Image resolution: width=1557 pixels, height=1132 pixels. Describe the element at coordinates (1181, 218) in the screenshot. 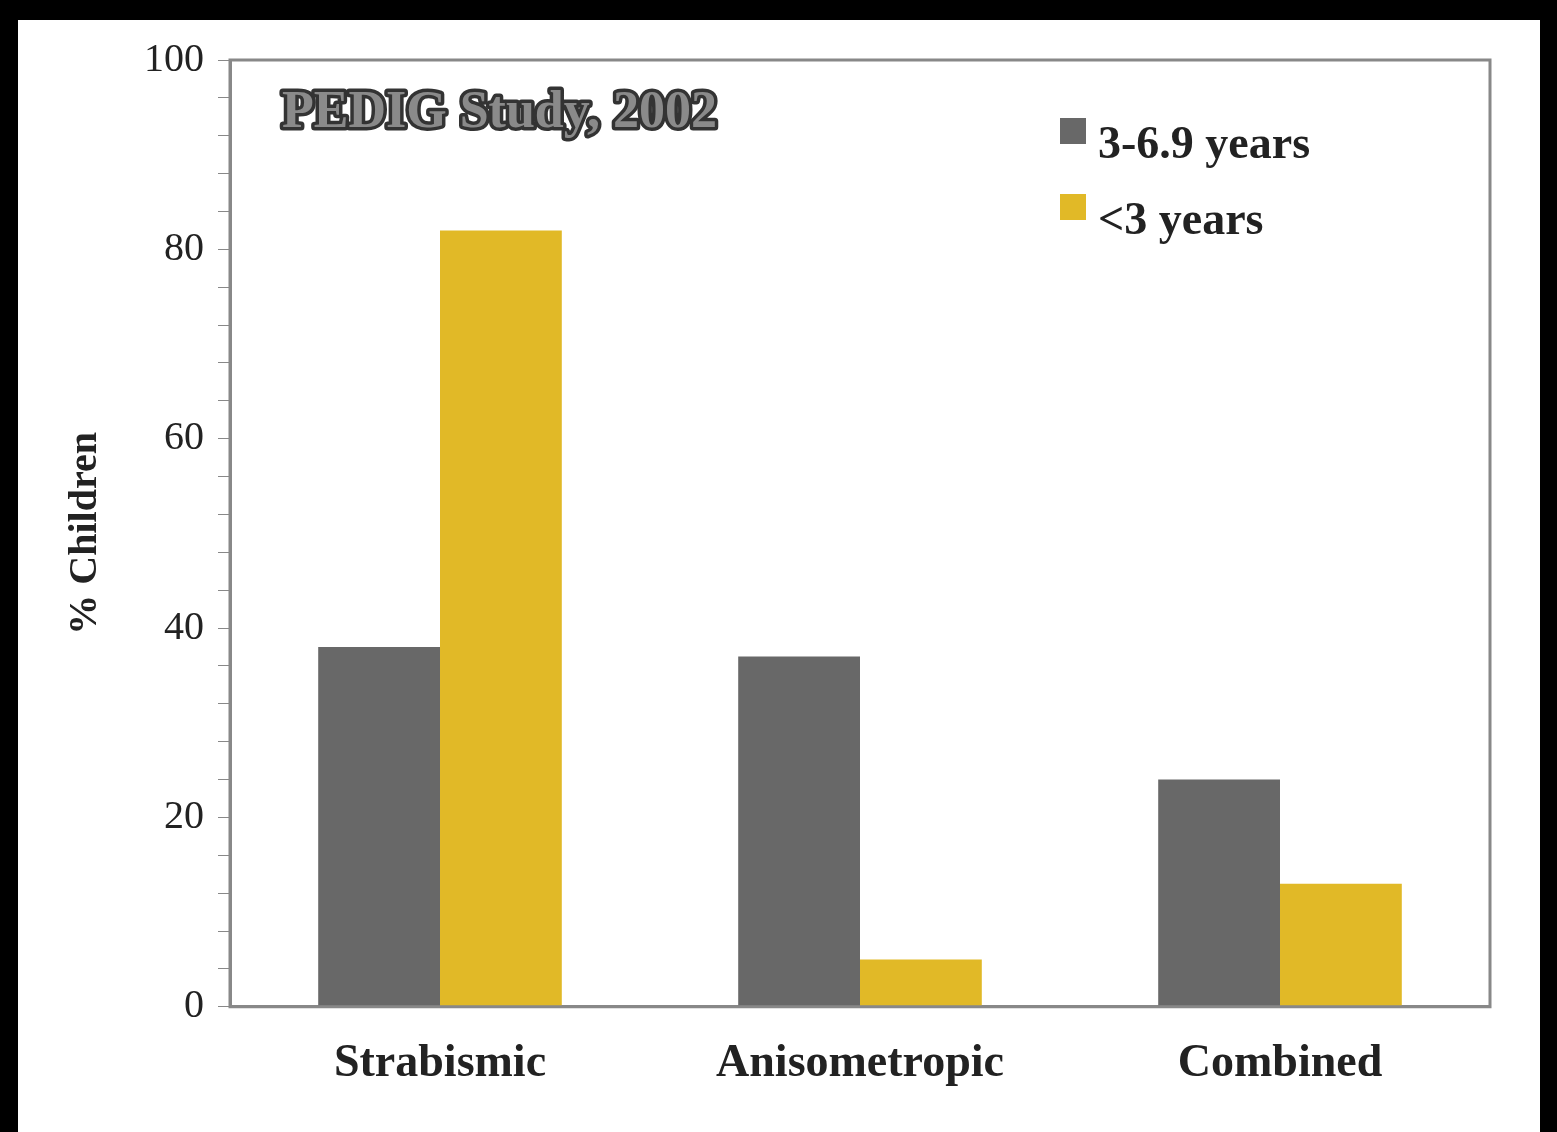

I see `legend-label: <3 years` at that location.